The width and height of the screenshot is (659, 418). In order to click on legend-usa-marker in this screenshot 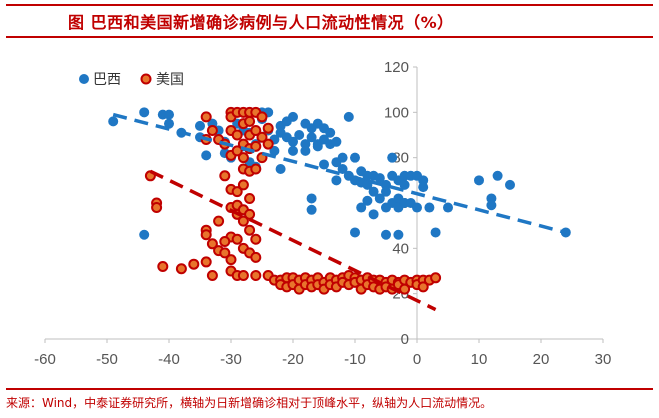, I will do `click(146, 79)`.